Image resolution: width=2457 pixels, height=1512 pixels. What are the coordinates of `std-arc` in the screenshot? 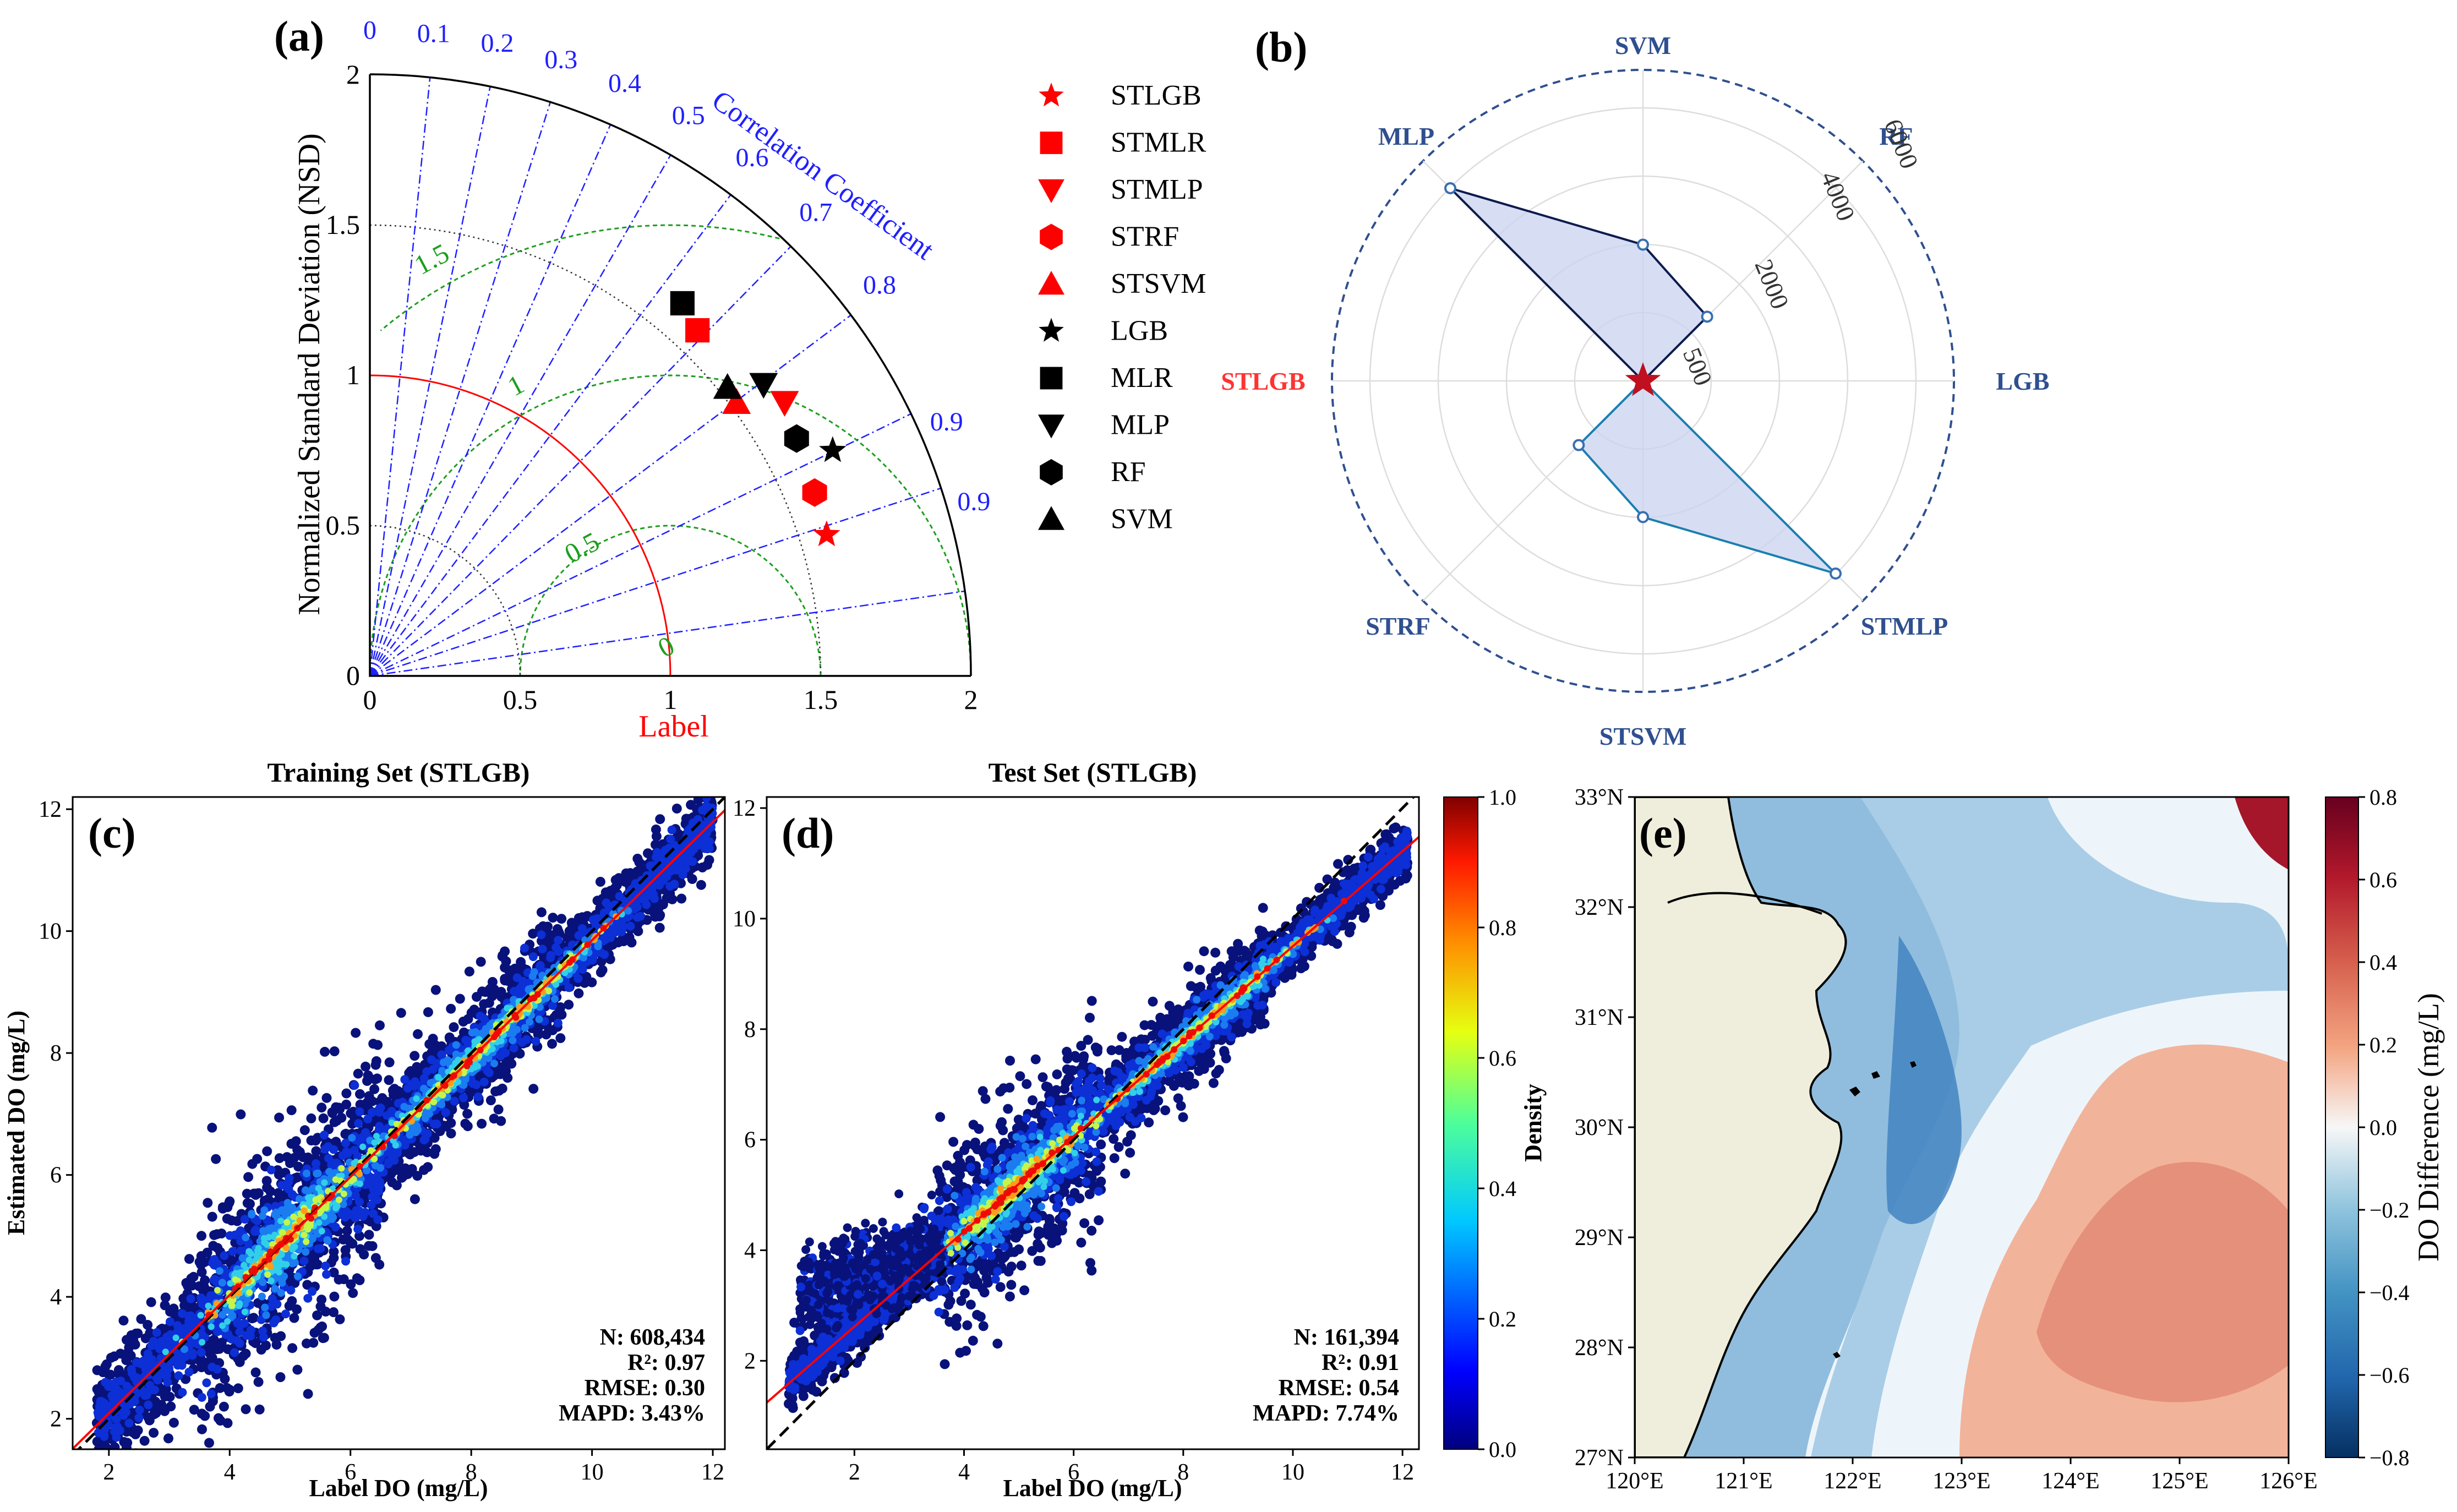 It's located at (595, 450).